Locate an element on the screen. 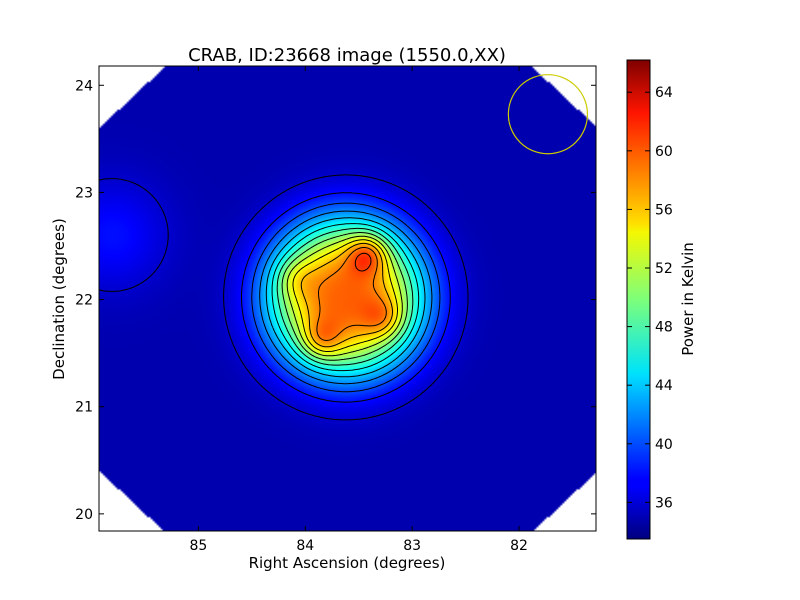 The height and width of the screenshot is (600, 800). y-tick-label: 21 is located at coordinates (84, 408).